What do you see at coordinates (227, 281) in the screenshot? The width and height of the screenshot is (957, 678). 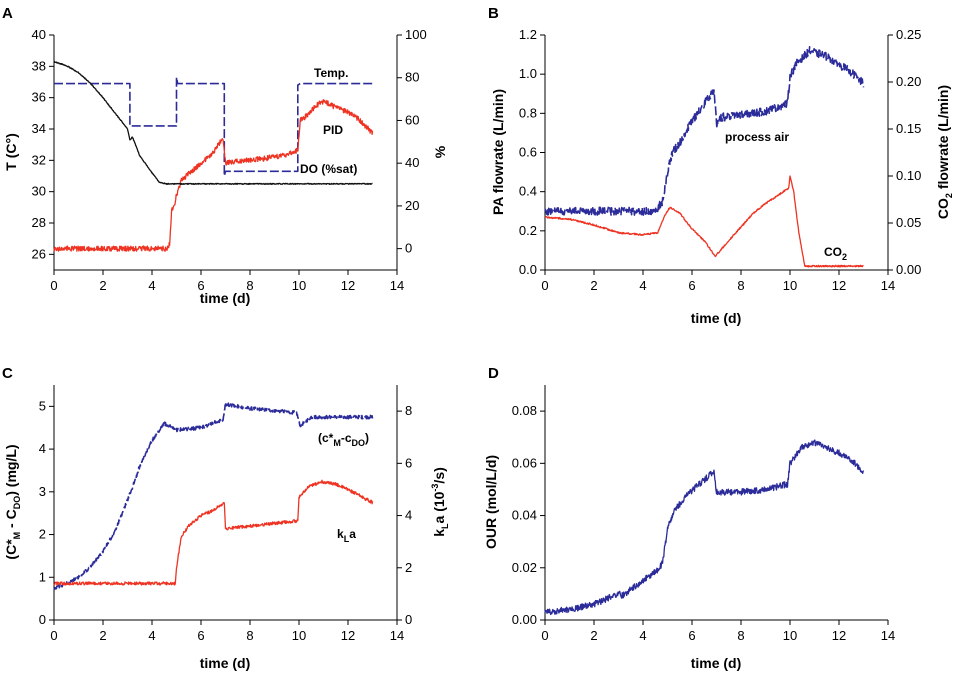 I see `panel-a-x-ticks: 0 2 4 6 8 10 12 14` at bounding box center [227, 281].